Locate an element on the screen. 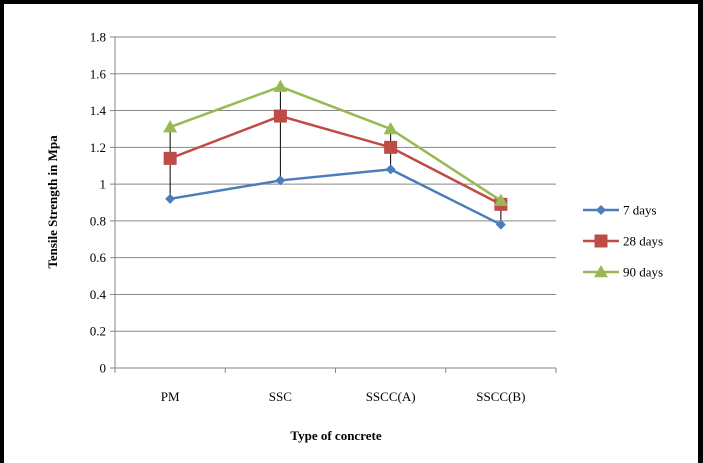  y-axis-title: Tensile Strength in Mpa is located at coordinates (52, 202).